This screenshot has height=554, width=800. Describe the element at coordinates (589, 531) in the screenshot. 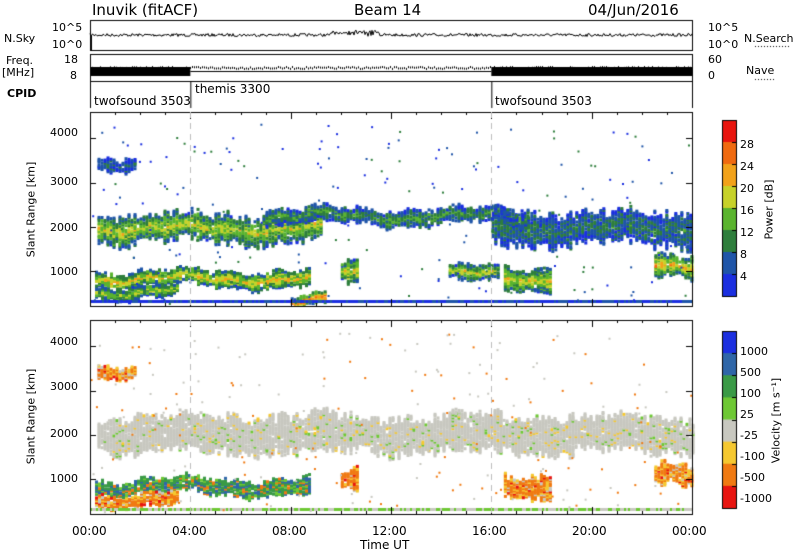

I see `xtick-5: 20:00` at that location.